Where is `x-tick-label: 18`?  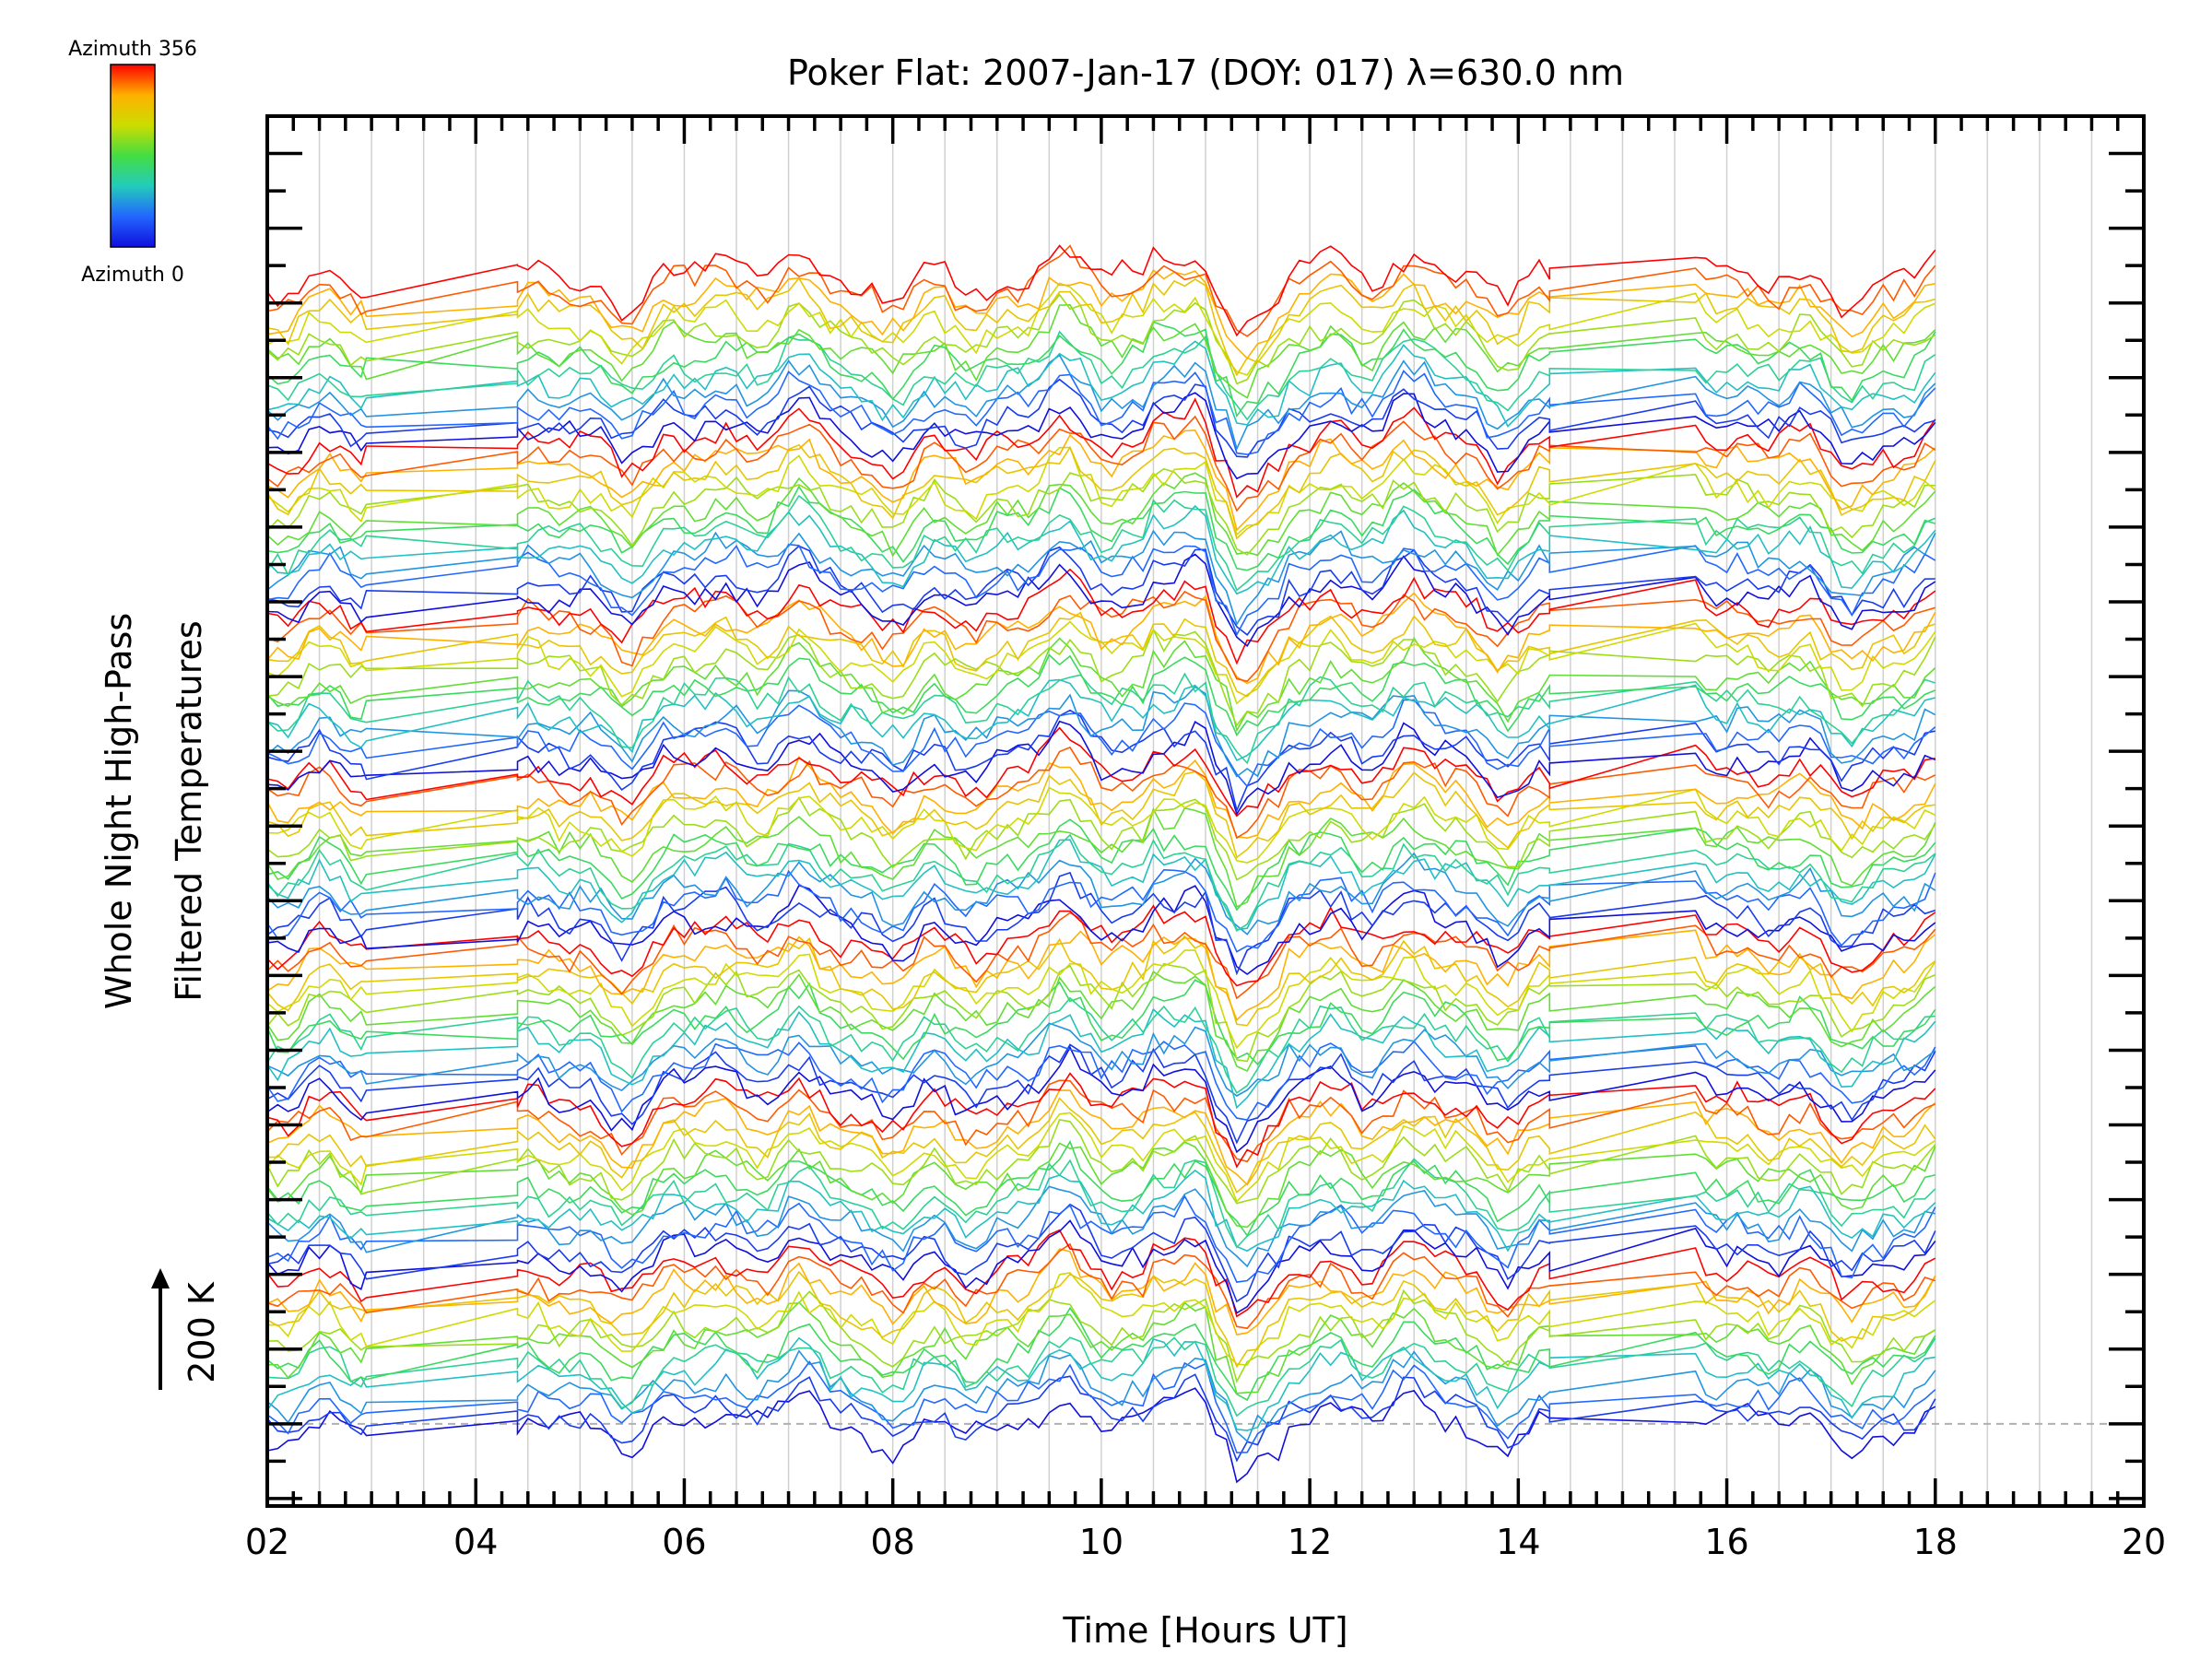
x-tick-label: 18 is located at coordinates (1935, 1542).